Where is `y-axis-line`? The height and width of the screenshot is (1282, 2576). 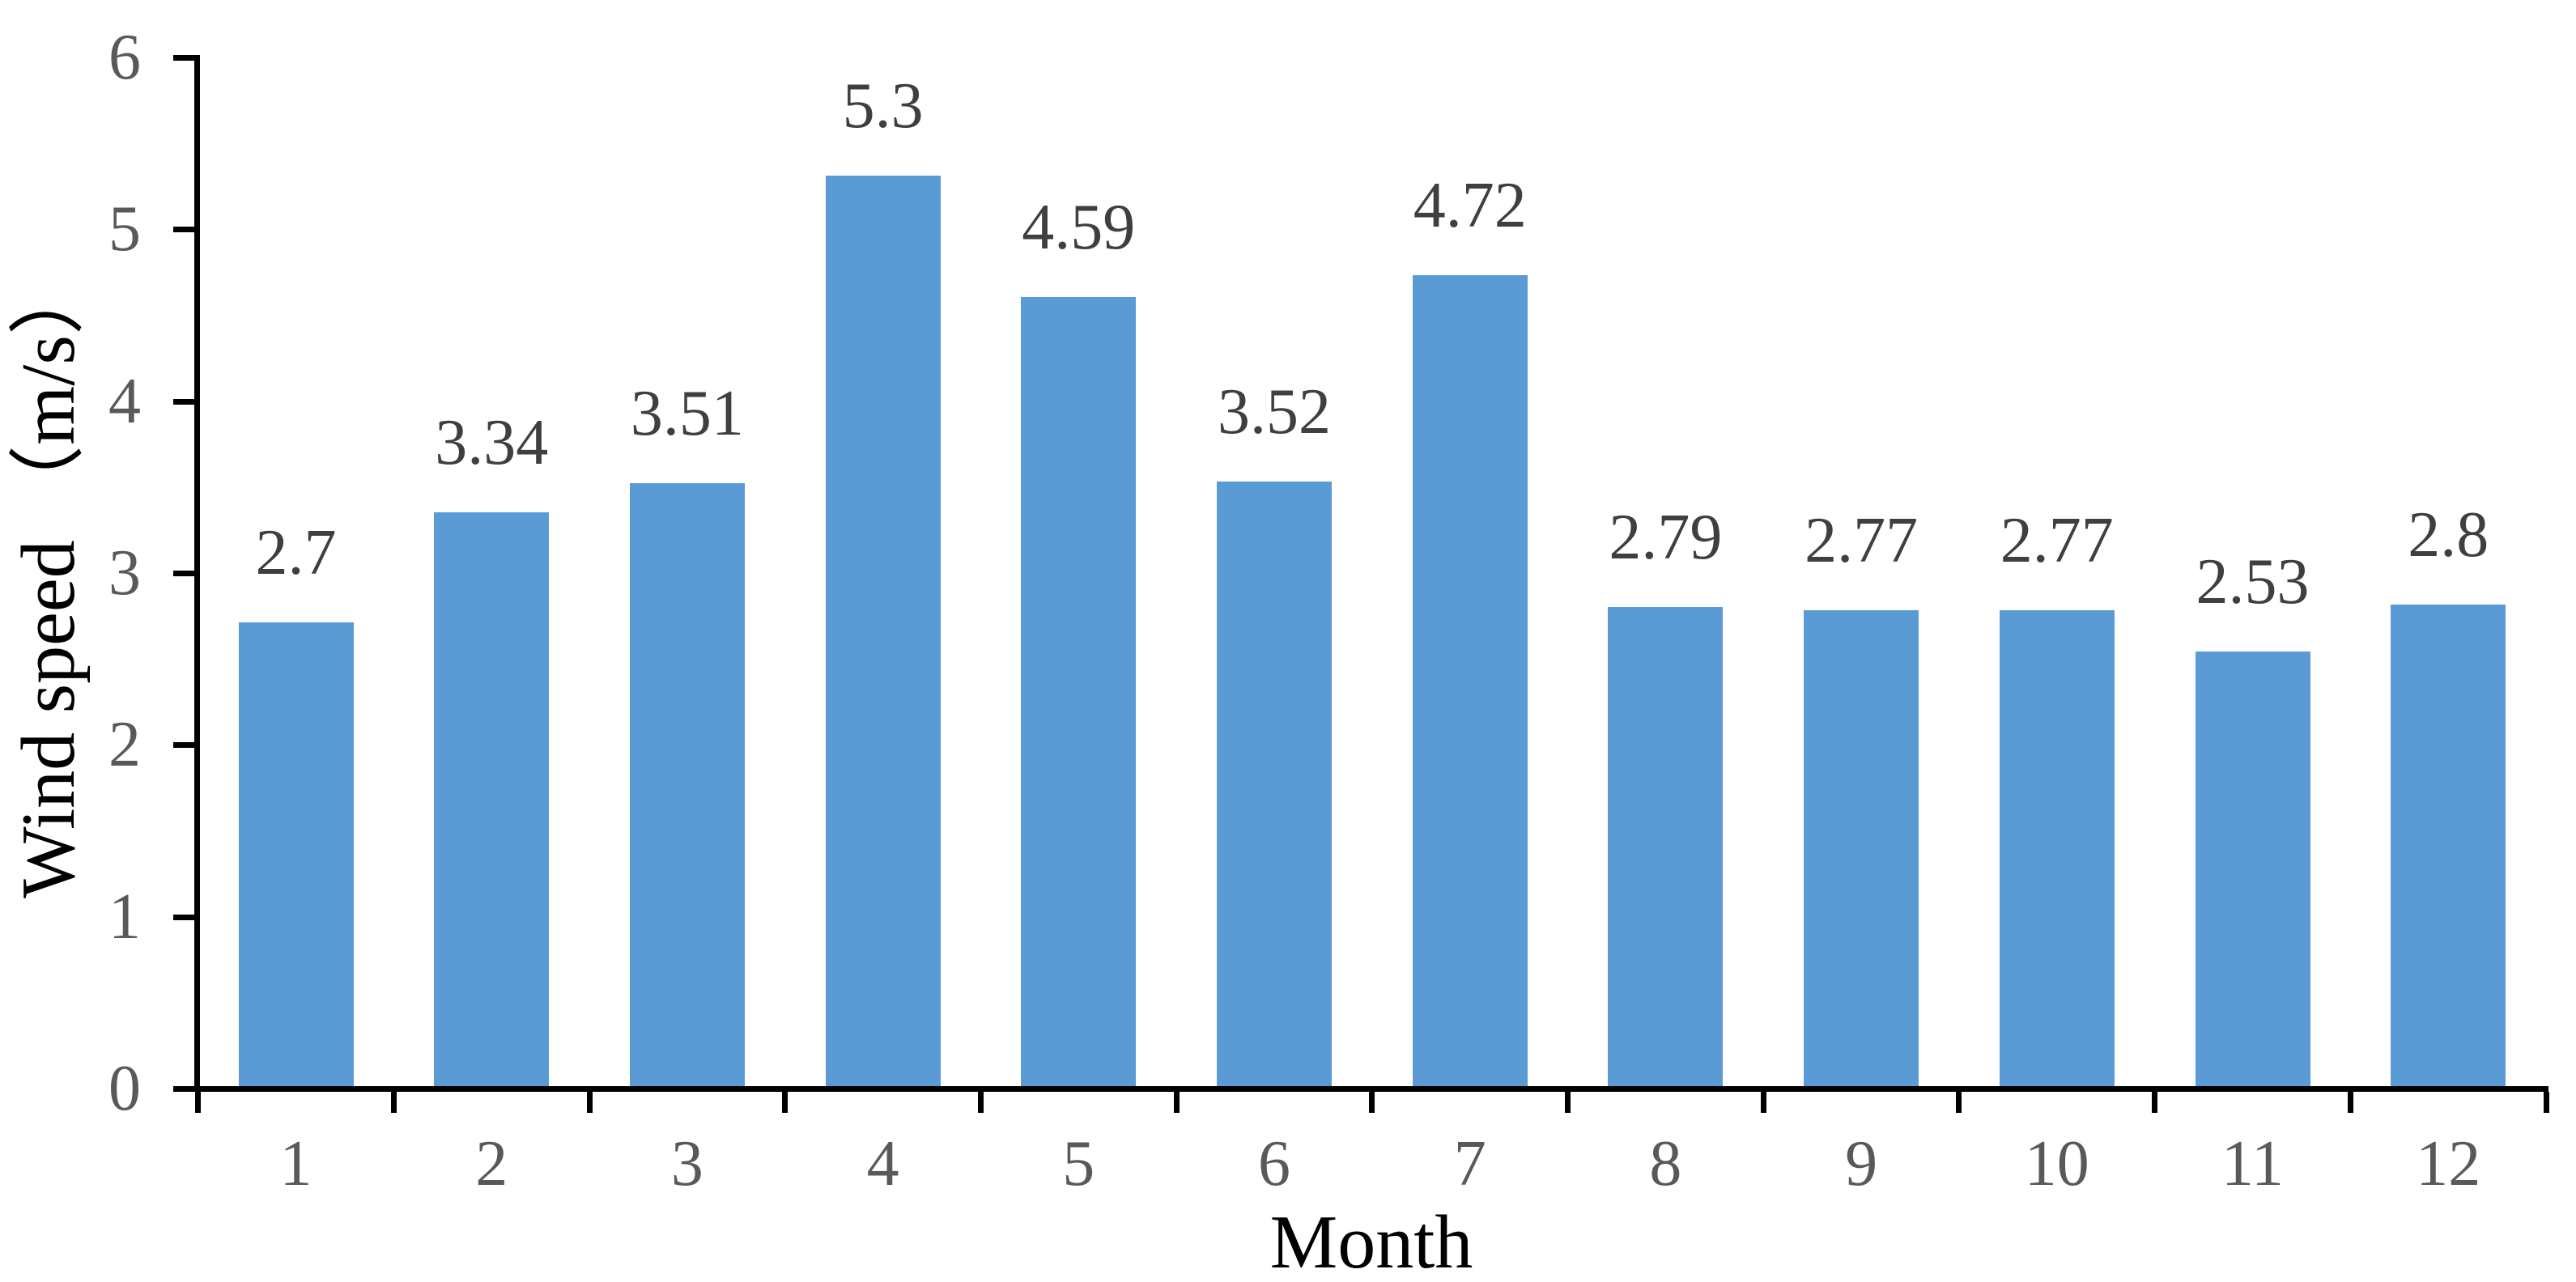
y-axis-line is located at coordinates (197, 574).